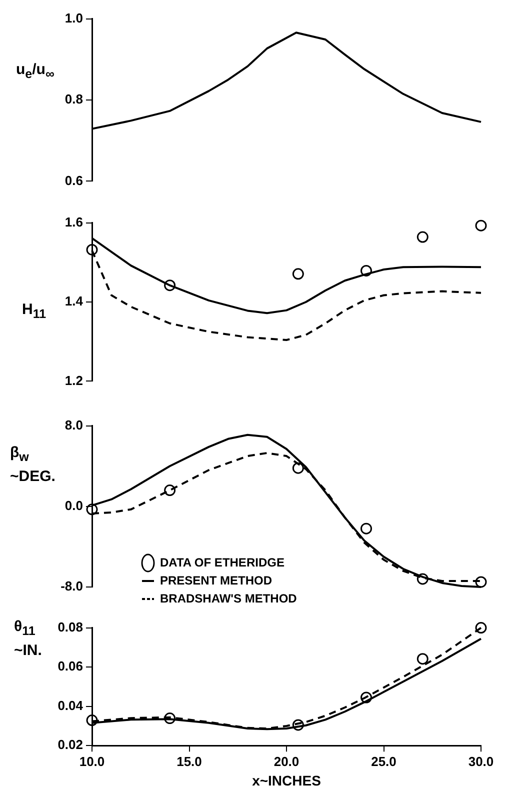 Image resolution: width=511 pixels, height=792 pixels. Describe the element at coordinates (73, 380) in the screenshot. I see `y-tick-label: 1.2` at that location.